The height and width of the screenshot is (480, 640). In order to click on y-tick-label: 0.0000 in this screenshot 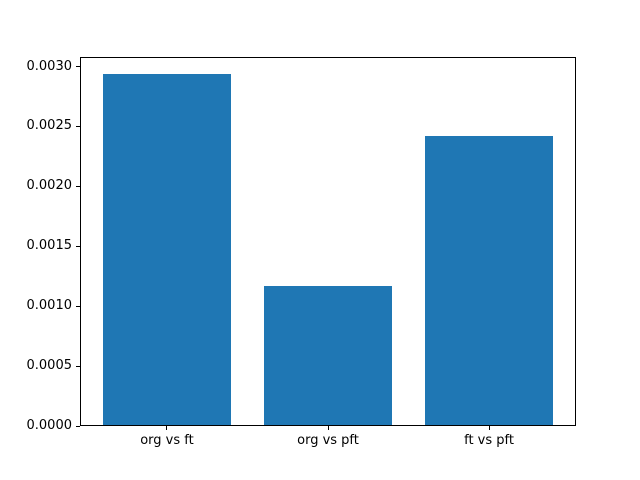, I will do `click(49, 425)`.